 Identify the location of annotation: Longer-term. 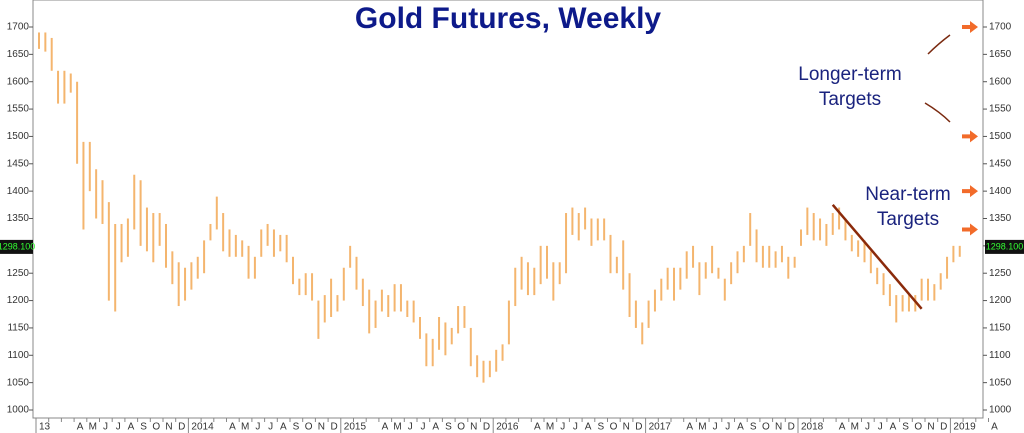
(850, 74).